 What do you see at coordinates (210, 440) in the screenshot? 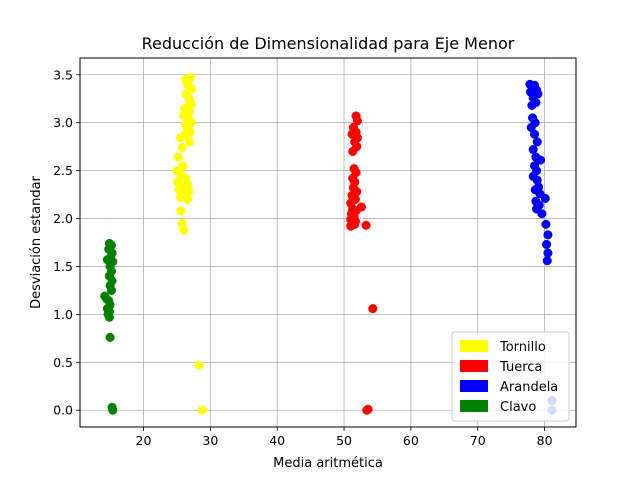
I see `x-tick-label: 30` at bounding box center [210, 440].